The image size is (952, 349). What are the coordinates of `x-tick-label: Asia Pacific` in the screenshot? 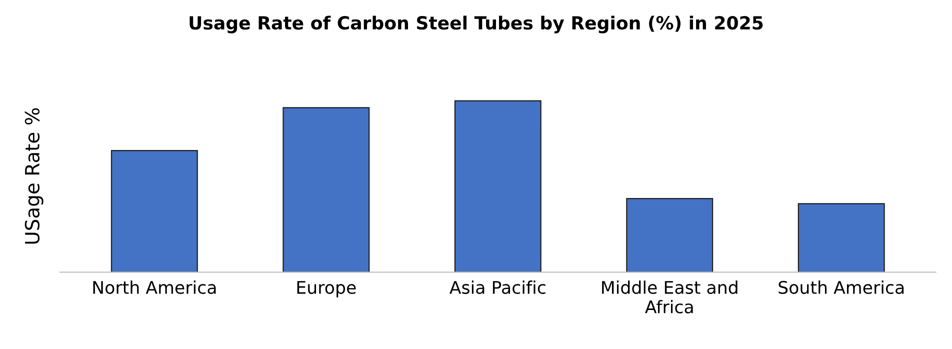 It's located at (497, 287).